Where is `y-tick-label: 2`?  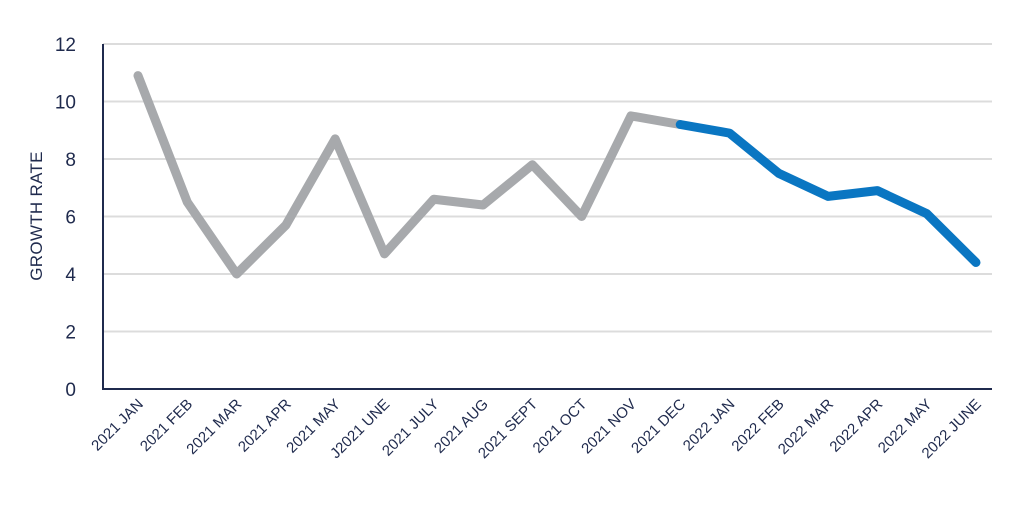
y-tick-label: 2 is located at coordinates (70, 333).